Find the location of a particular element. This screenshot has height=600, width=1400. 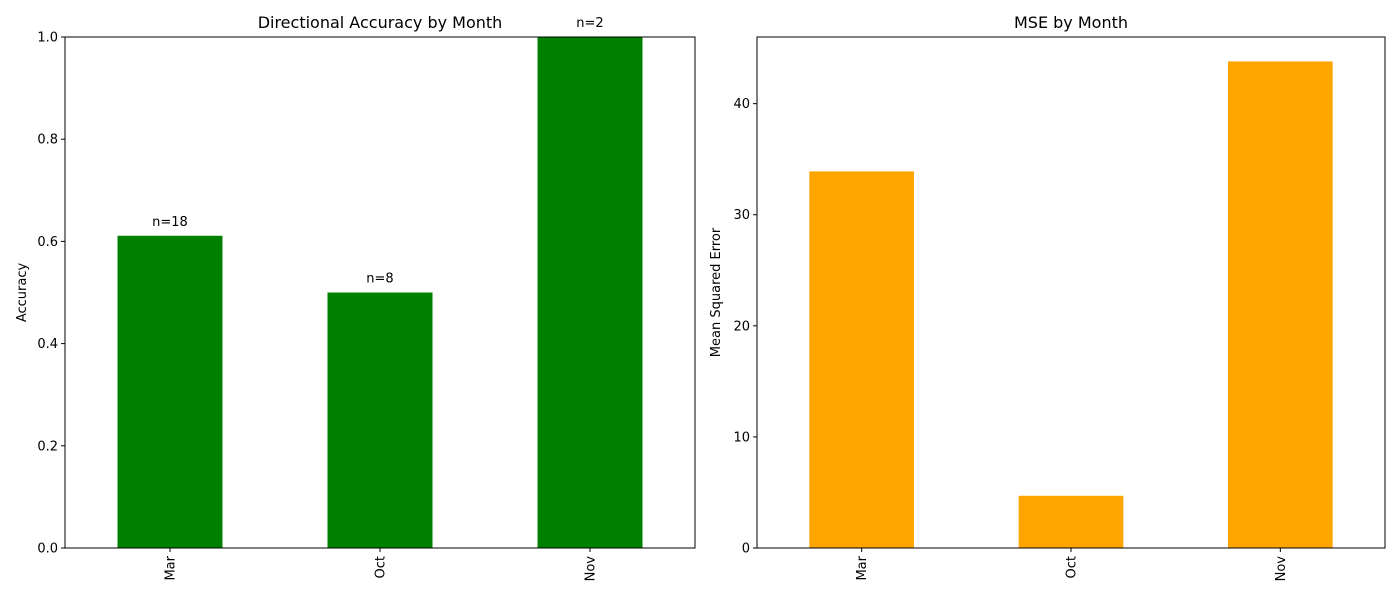

mse-bar-nov is located at coordinates (1280, 305).